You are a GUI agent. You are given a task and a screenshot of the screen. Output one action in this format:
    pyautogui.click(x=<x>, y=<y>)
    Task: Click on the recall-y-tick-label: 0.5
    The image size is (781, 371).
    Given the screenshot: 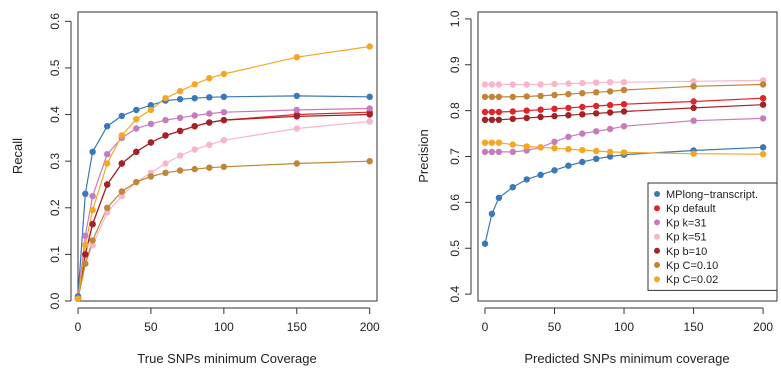 What is the action you would take?
    pyautogui.click(x=55, y=67)
    